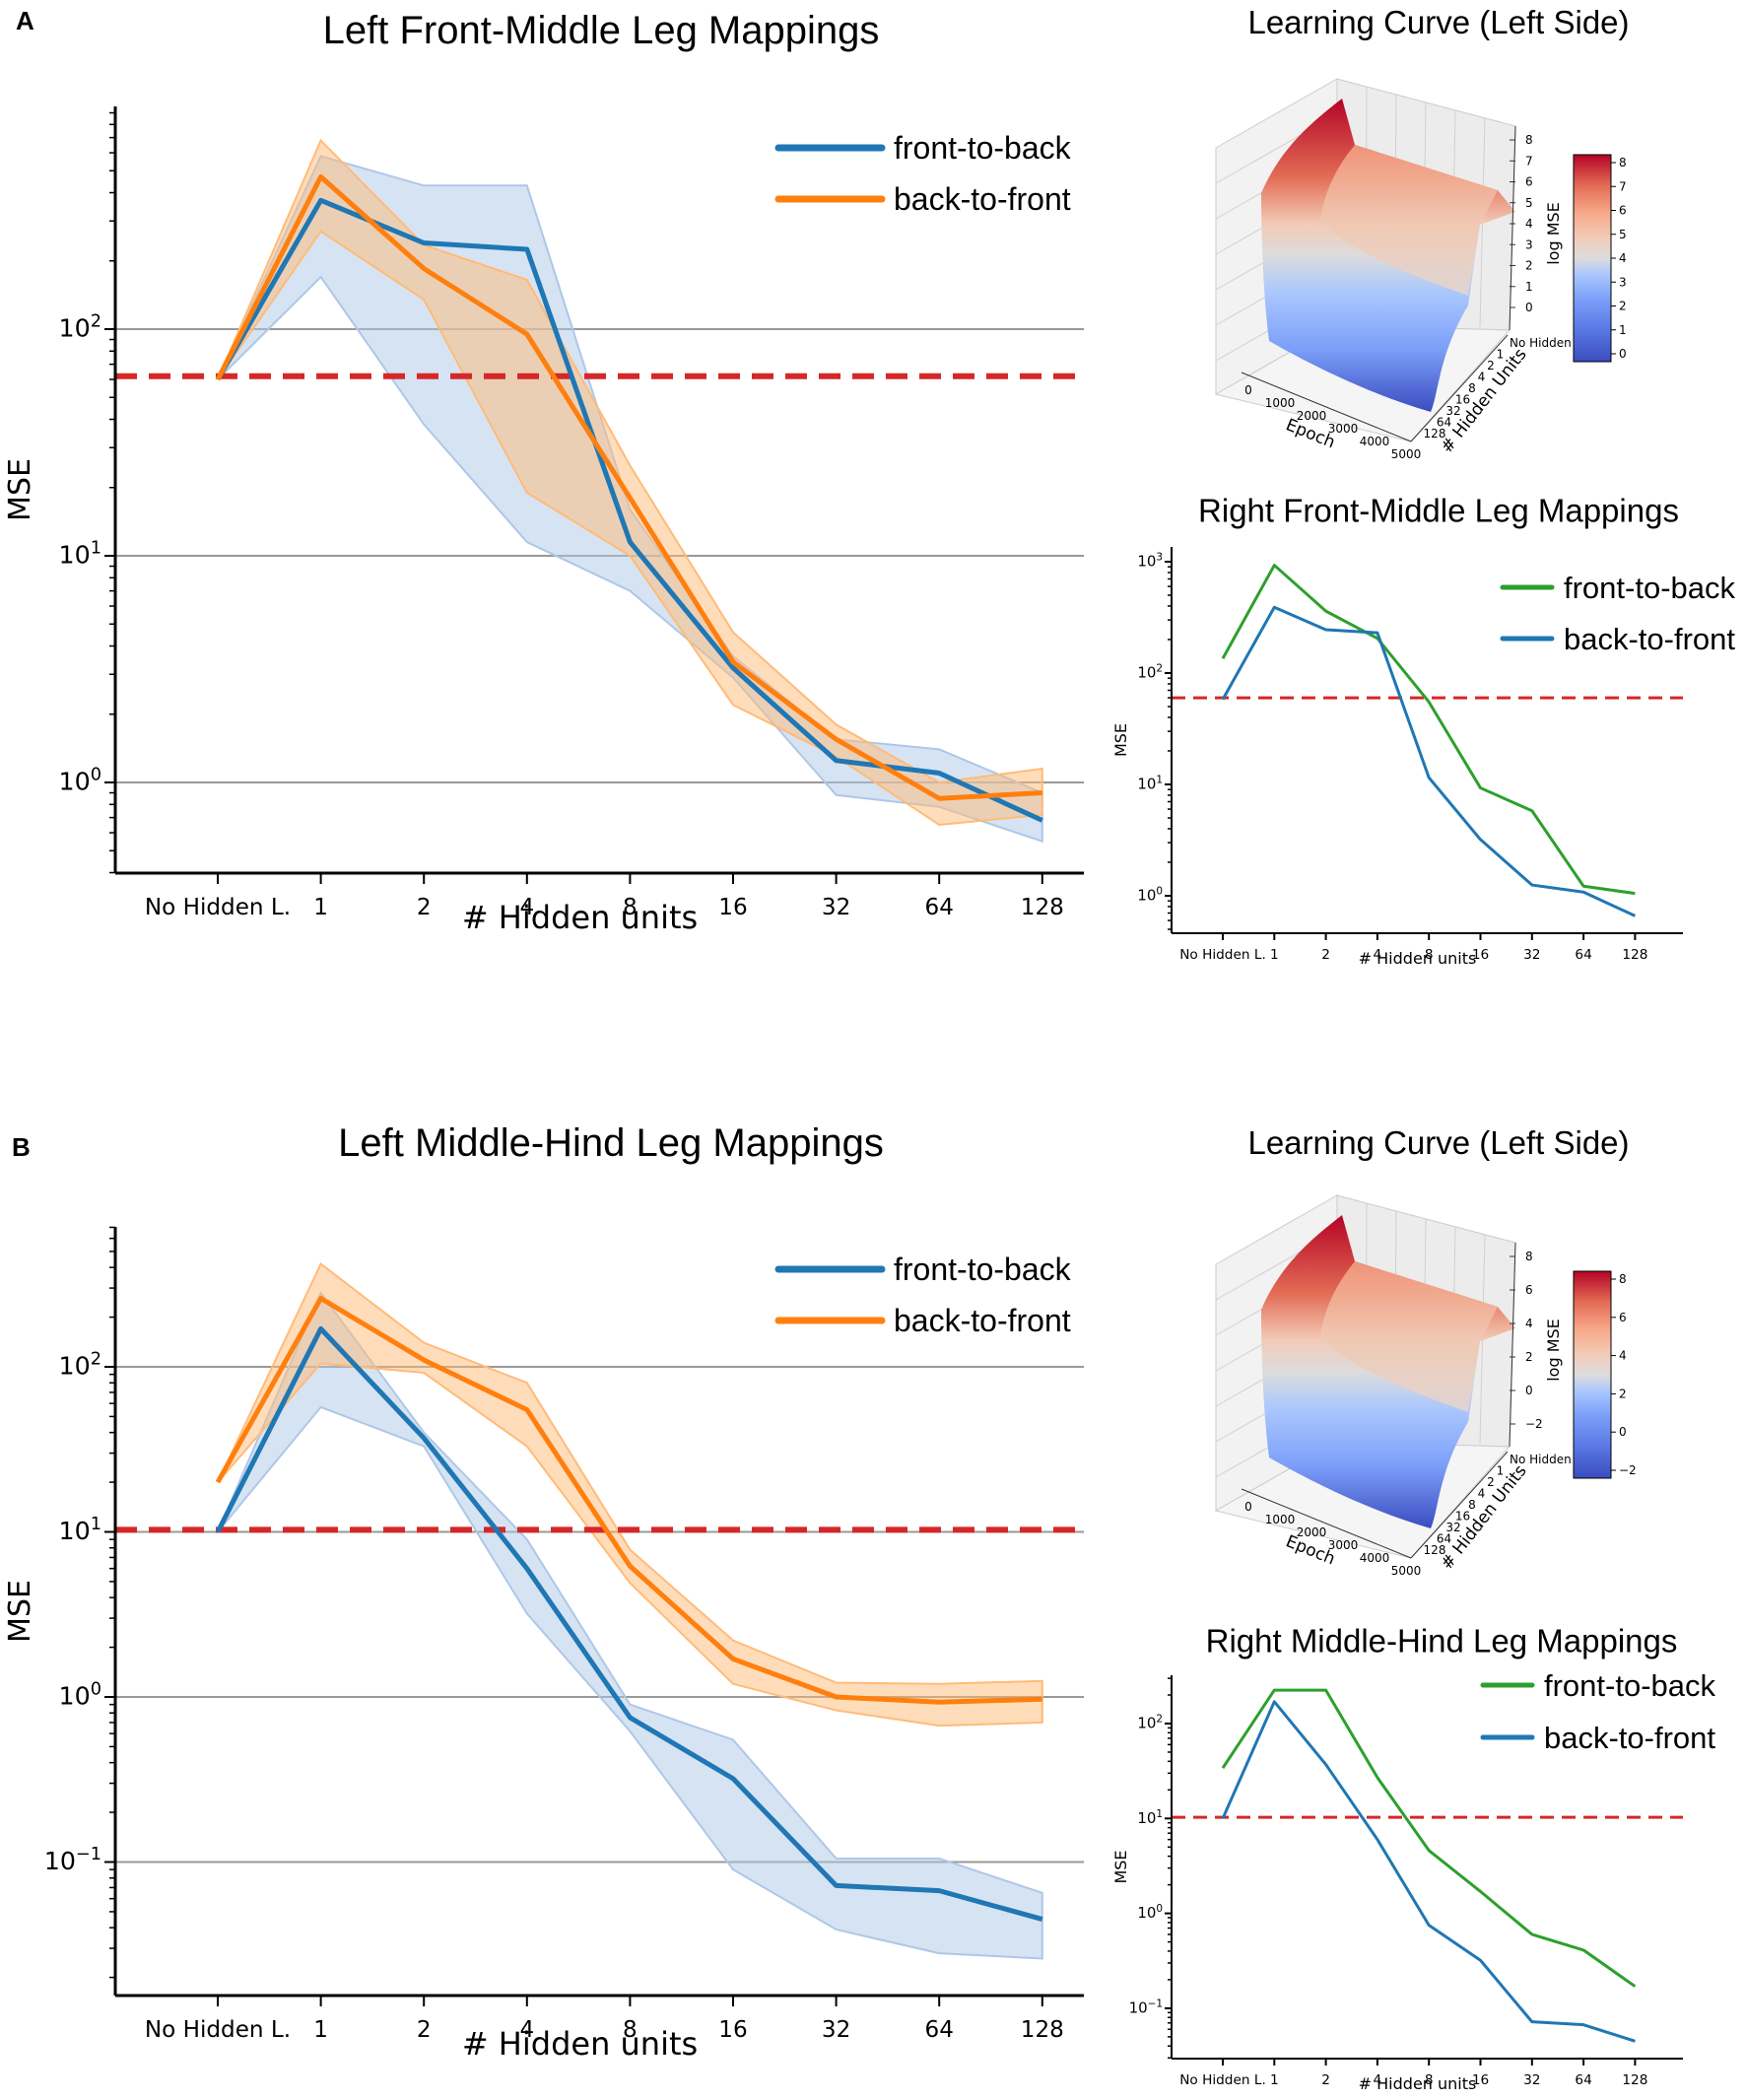 This screenshot has width=1746, height=2100. What do you see at coordinates (1438, 22) in the screenshot?
I see `chart-title: Learning Curve (Left Side)` at bounding box center [1438, 22].